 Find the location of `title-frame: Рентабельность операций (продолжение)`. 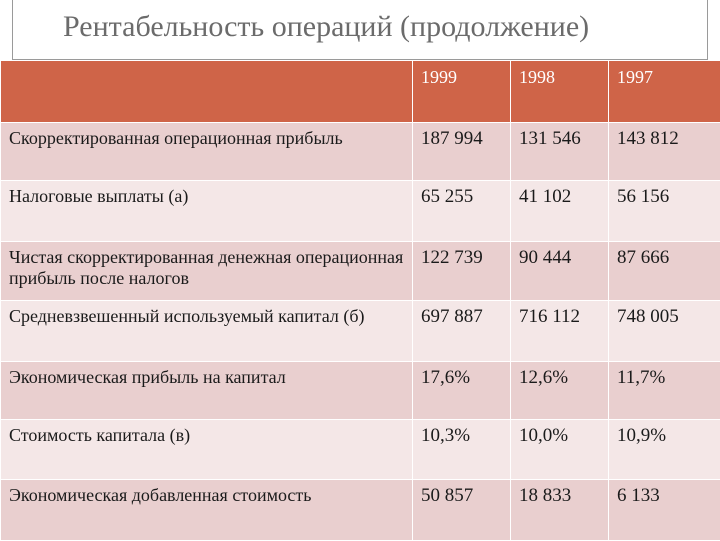

title-frame: Рентабельность операций (продолжение) is located at coordinates (360, 30).